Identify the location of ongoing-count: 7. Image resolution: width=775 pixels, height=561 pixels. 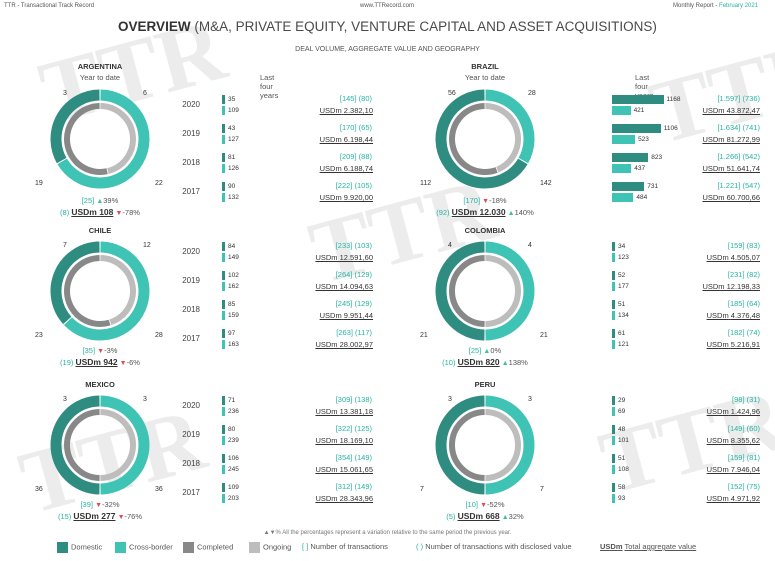
(422, 489).